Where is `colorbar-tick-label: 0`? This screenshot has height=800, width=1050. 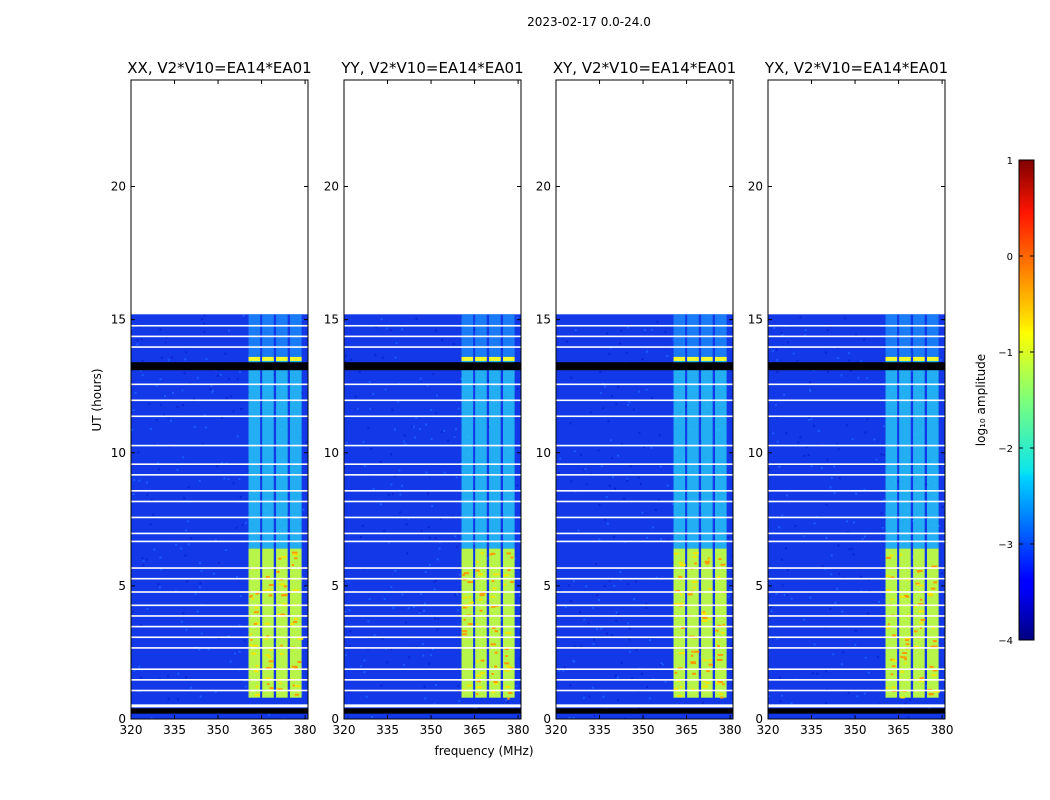
colorbar-tick-label: 0 is located at coordinates (1010, 257).